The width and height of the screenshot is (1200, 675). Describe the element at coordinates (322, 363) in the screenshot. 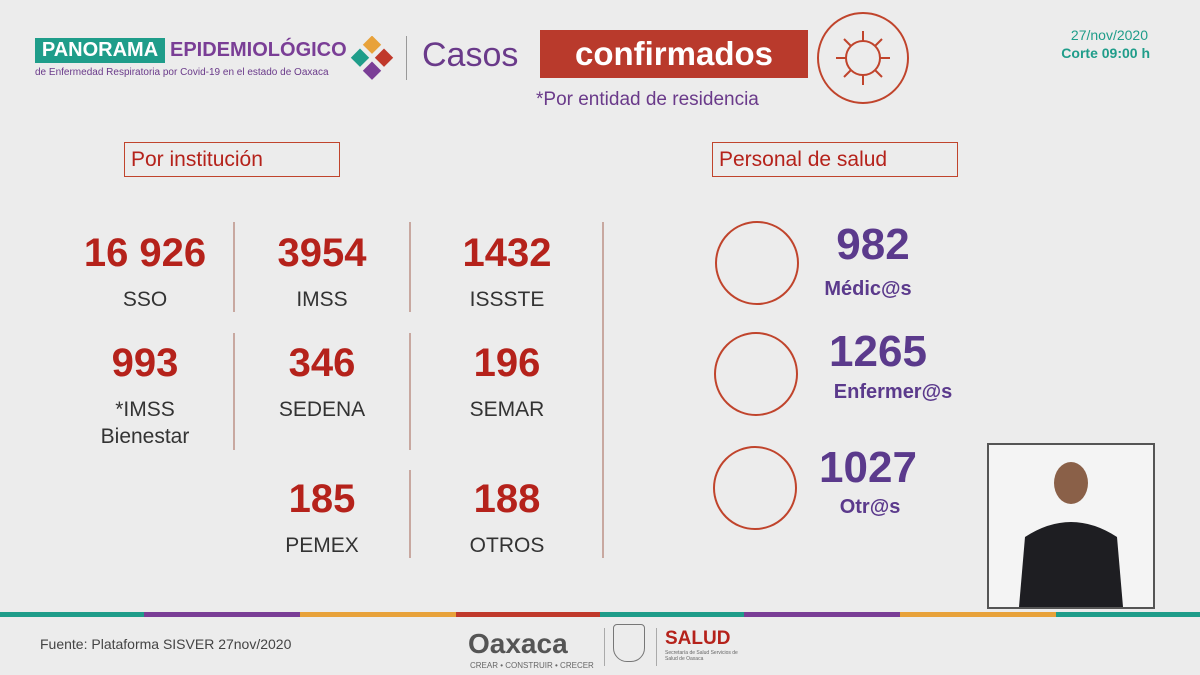

I see `count: 346` at that location.